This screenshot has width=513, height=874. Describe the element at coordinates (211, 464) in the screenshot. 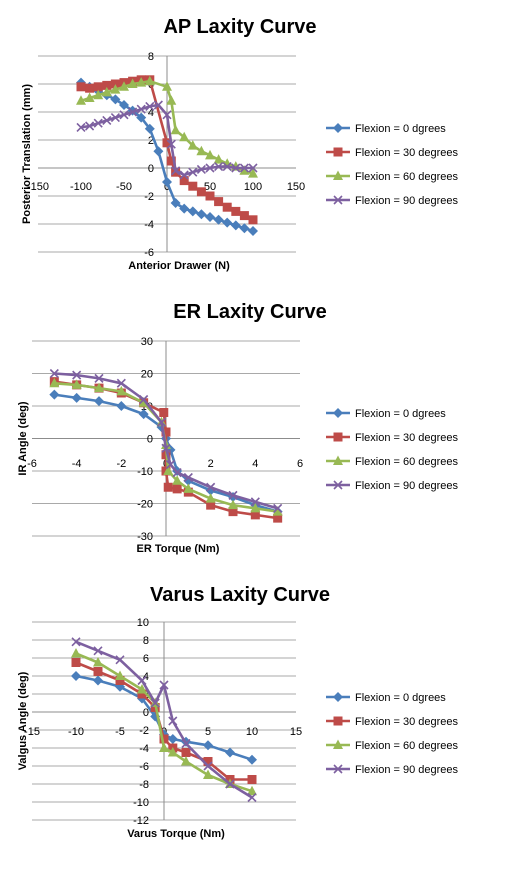

I see `er-x-tick-label: 2` at that location.